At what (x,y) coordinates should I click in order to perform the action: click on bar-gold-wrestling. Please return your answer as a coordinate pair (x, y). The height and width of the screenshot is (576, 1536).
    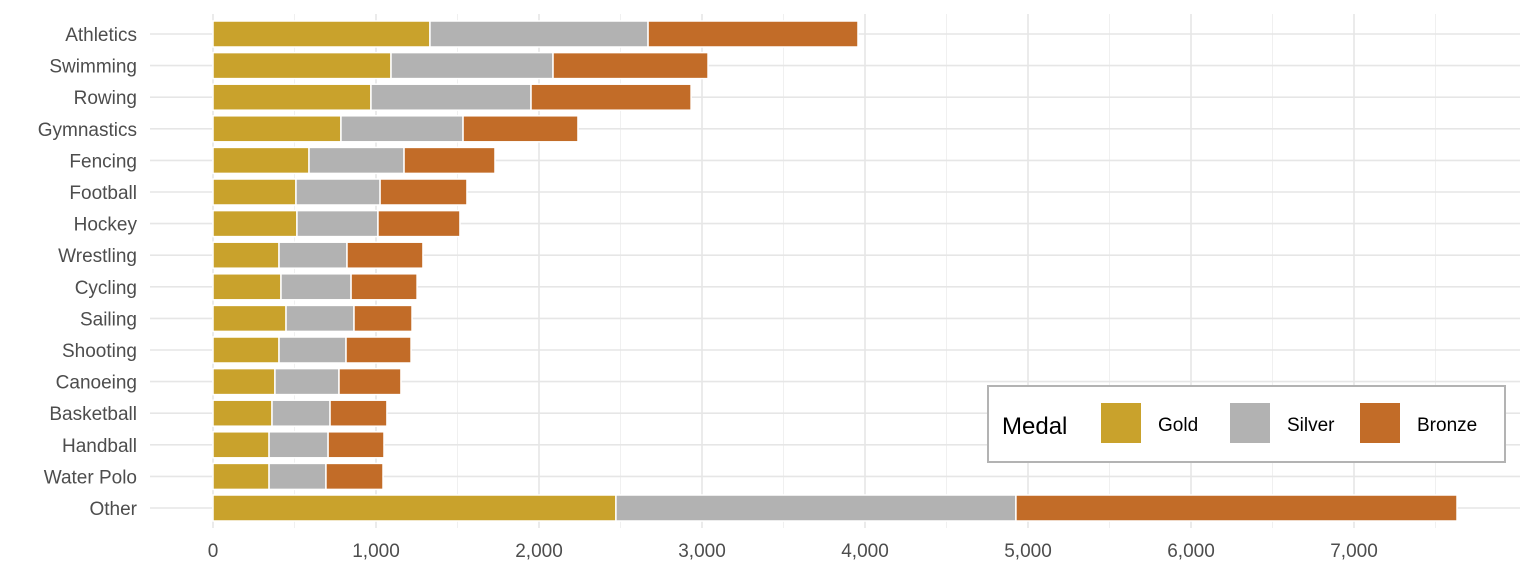
    Looking at the image, I should click on (246, 255).